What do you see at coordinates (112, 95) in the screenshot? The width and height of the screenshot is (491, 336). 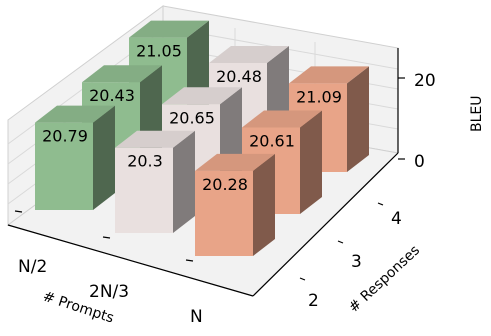 I see `bar-value-label: 20.43` at bounding box center [112, 95].